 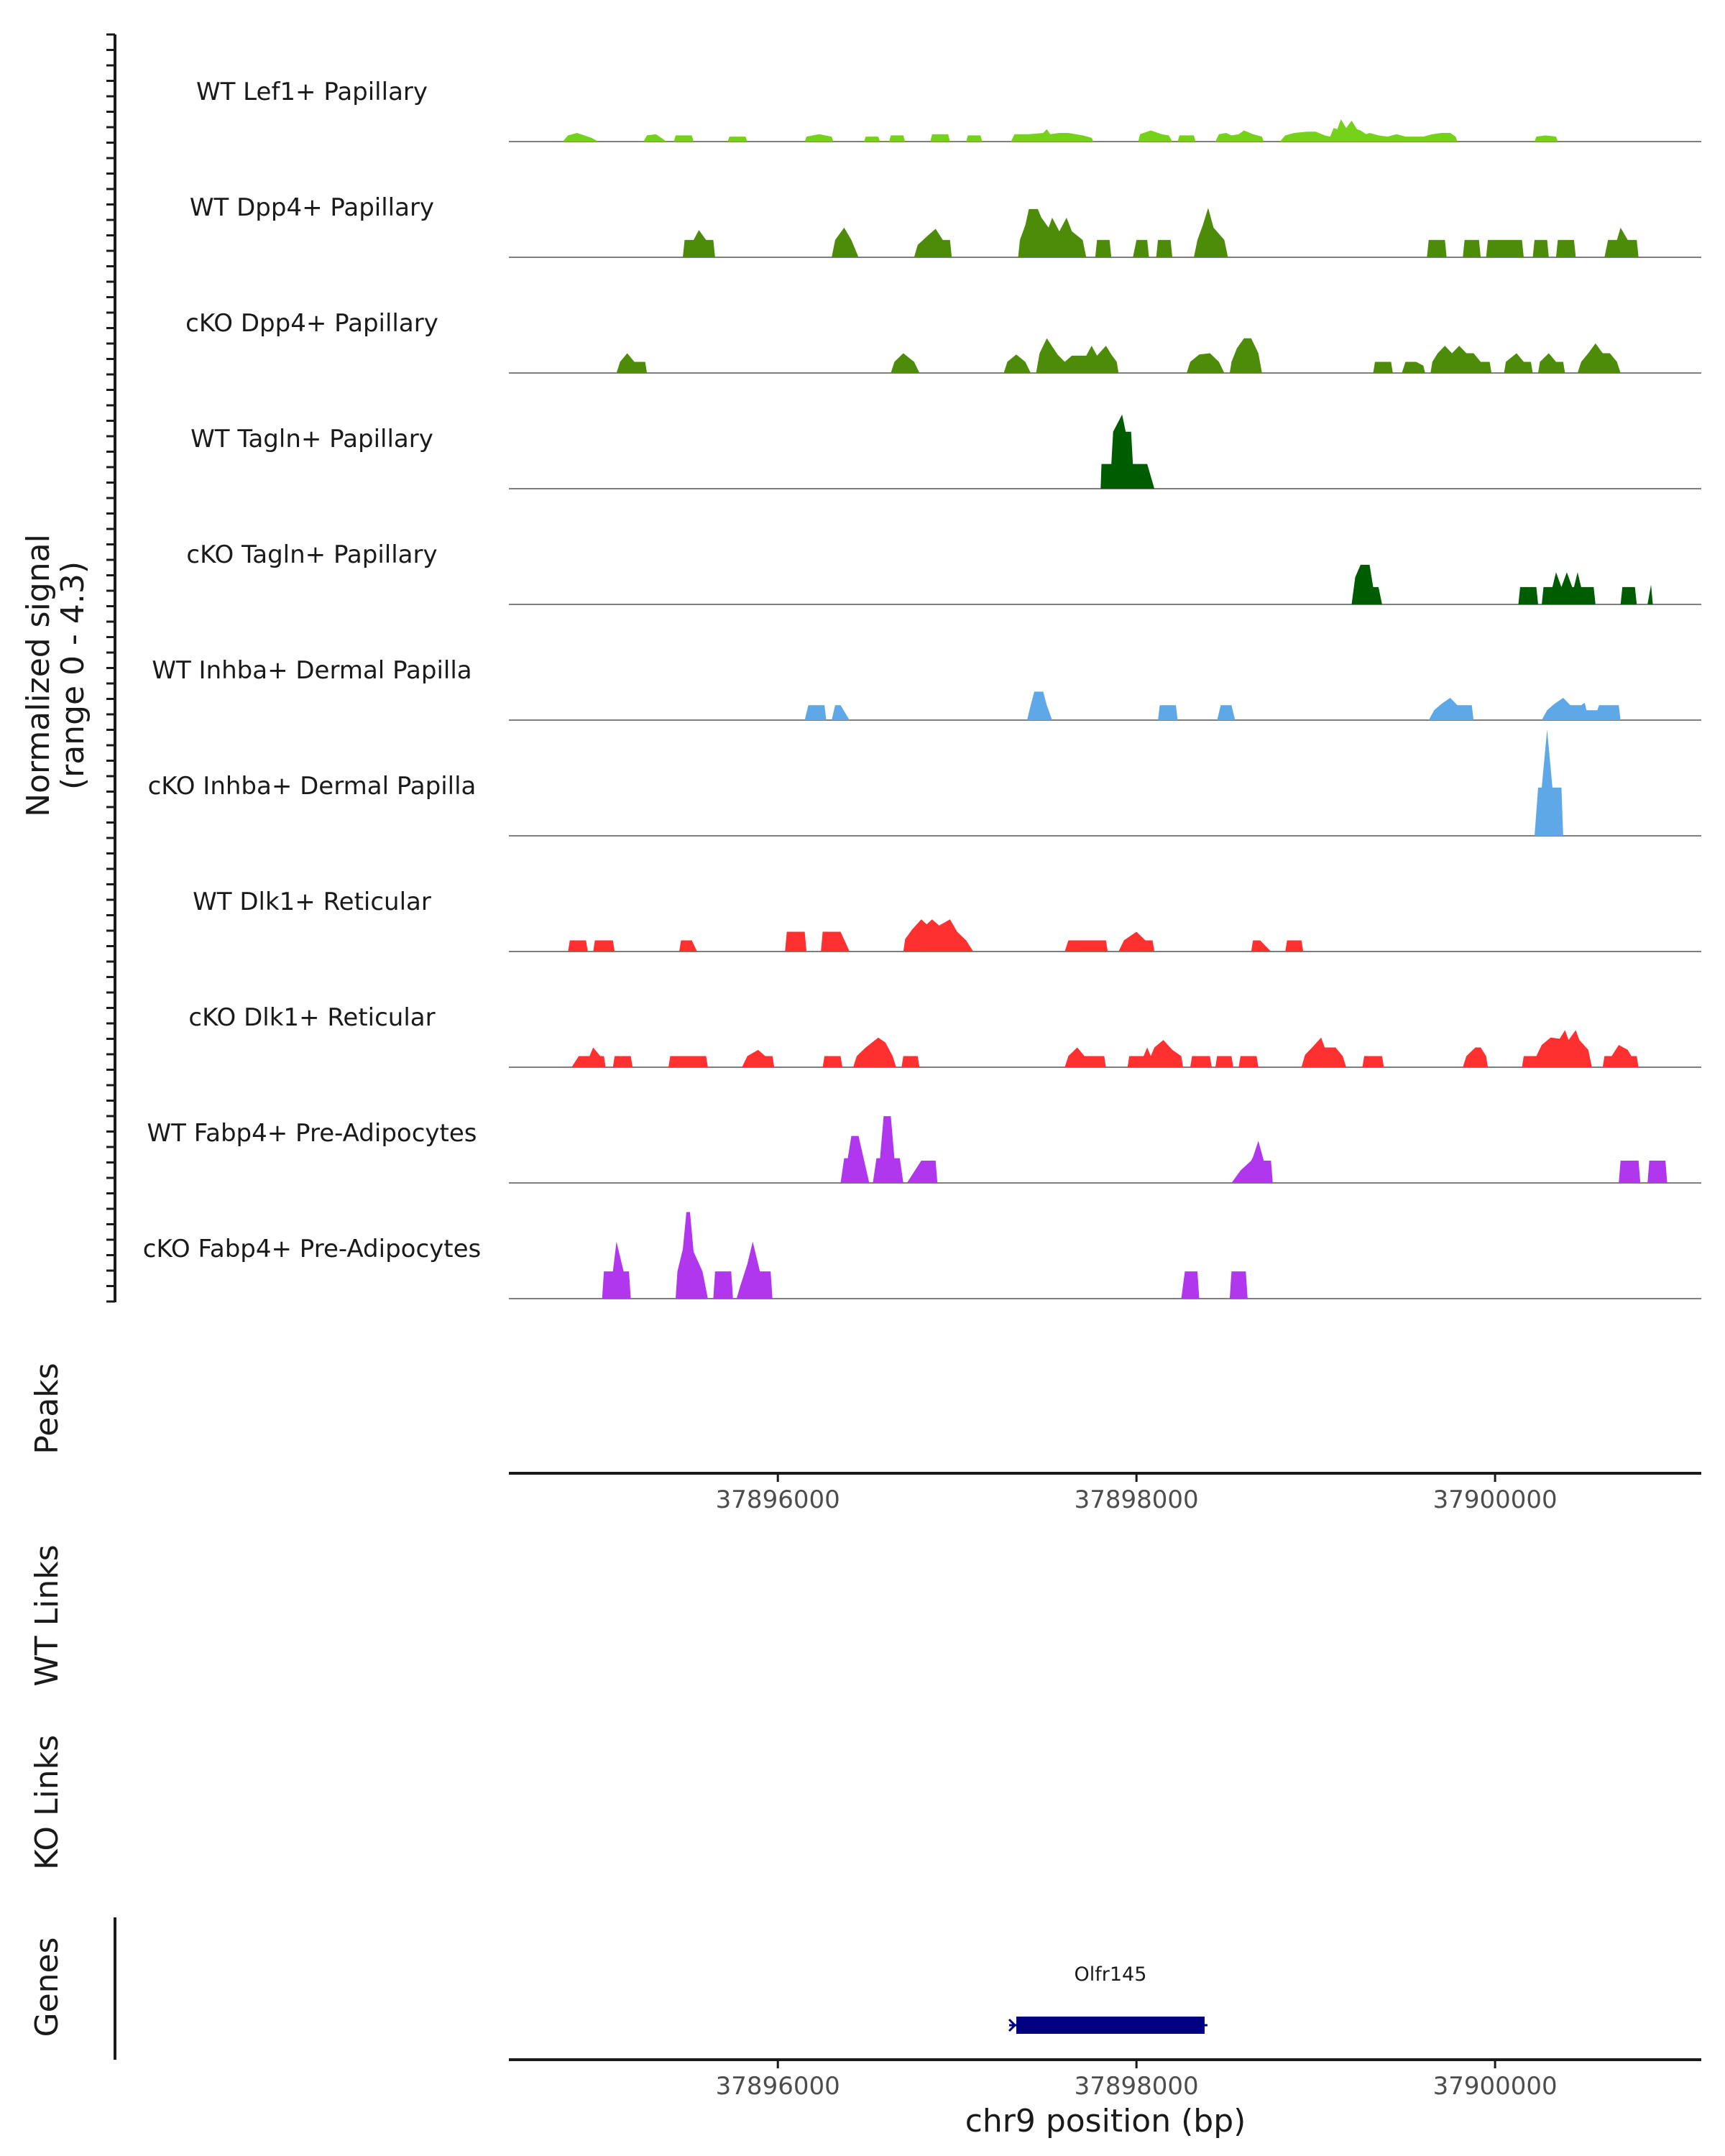 I want to click on track-label: cKO Fabp4+ Pre-Adipocytes, so click(x=312, y=1249).